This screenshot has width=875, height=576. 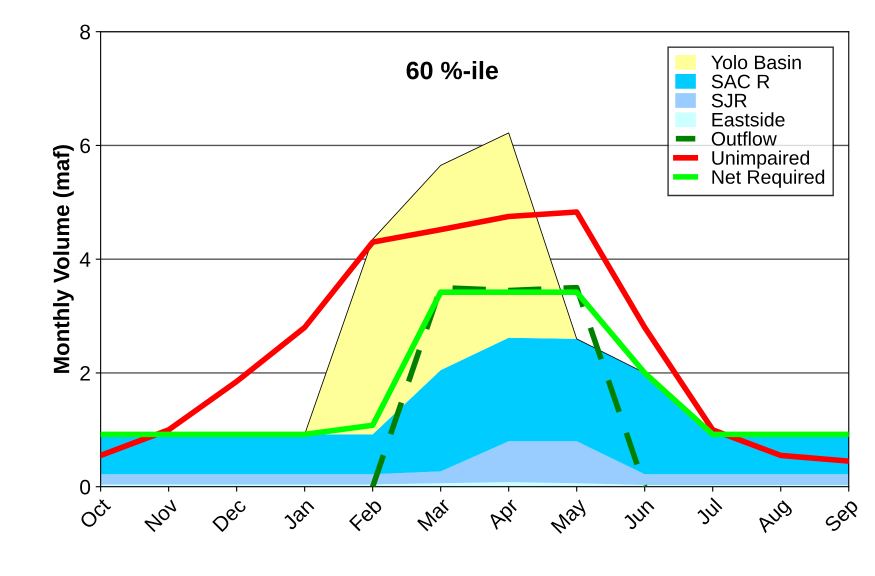 I want to click on legend-label: SAC R, so click(x=741, y=81).